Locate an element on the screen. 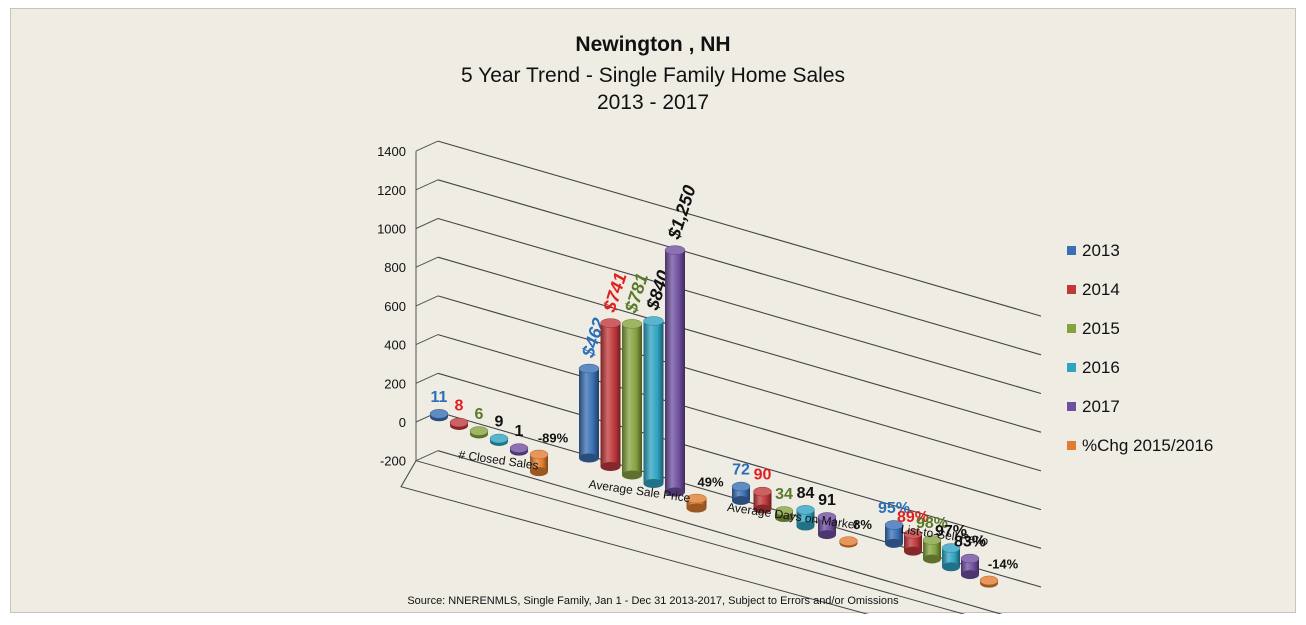 The height and width of the screenshot is (625, 1306). y-tick-label: 800 is located at coordinates (395, 267).